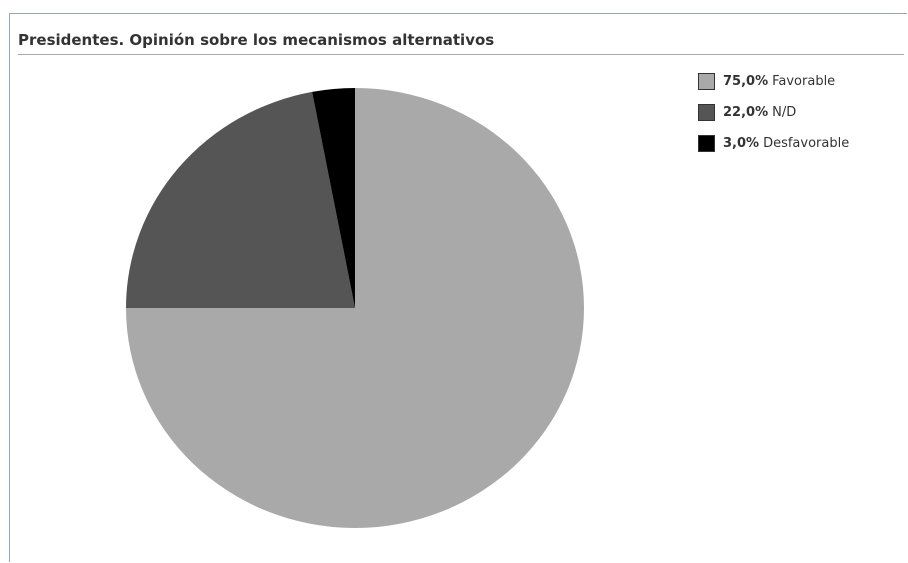  I want to click on chart-legend: 75,0% Favorable 22,0% N/D 3,0% Desfavorable, so click(773, 116).